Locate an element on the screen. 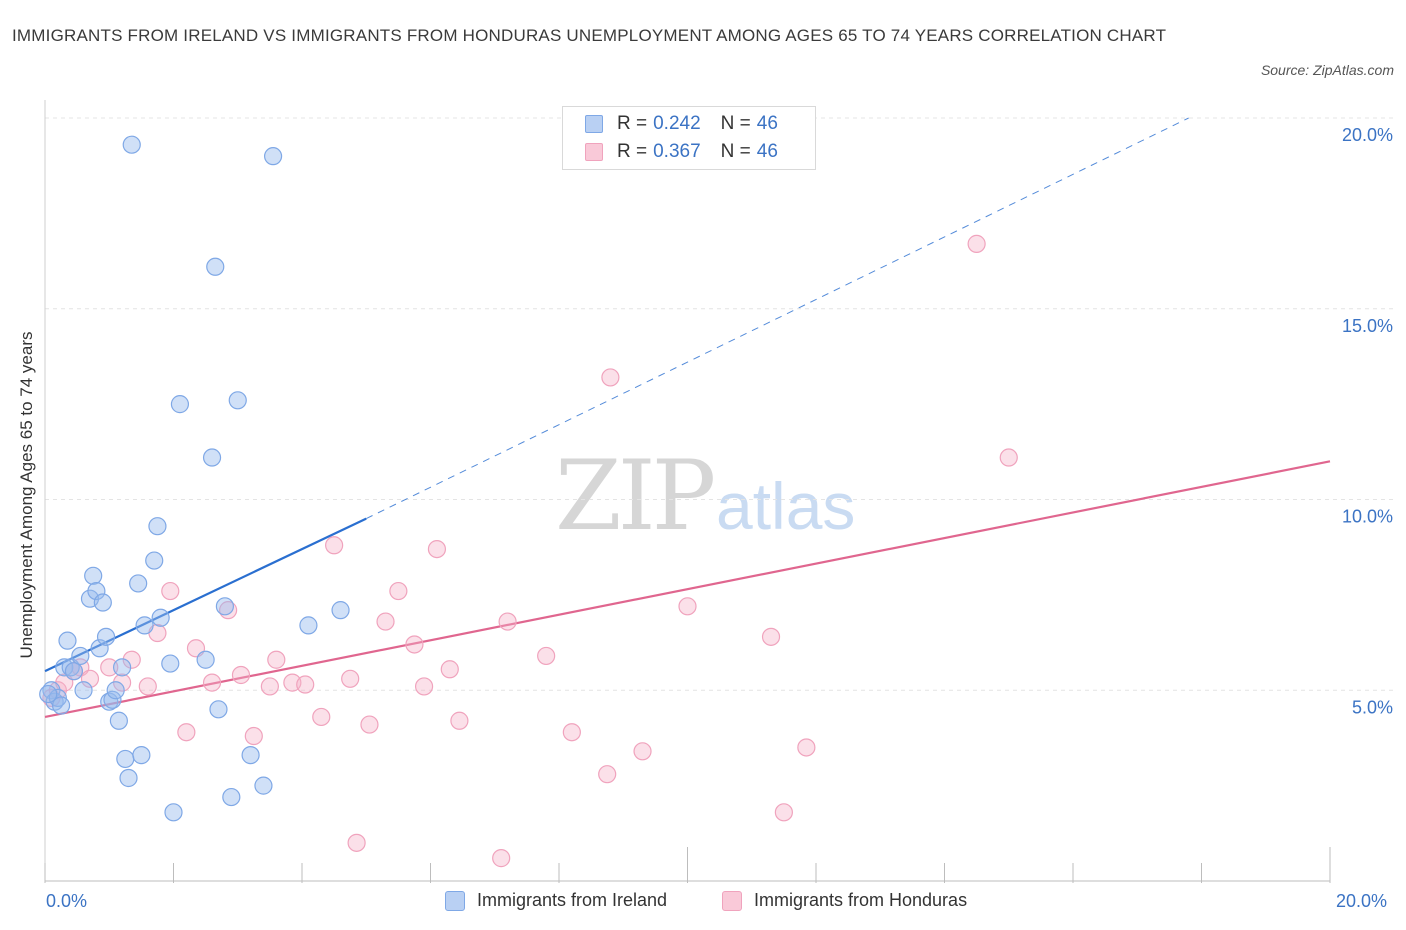 The image size is (1406, 930). correlation-legend: R = 0.242 N = 46 R = 0.367 N = 46 is located at coordinates (689, 138).